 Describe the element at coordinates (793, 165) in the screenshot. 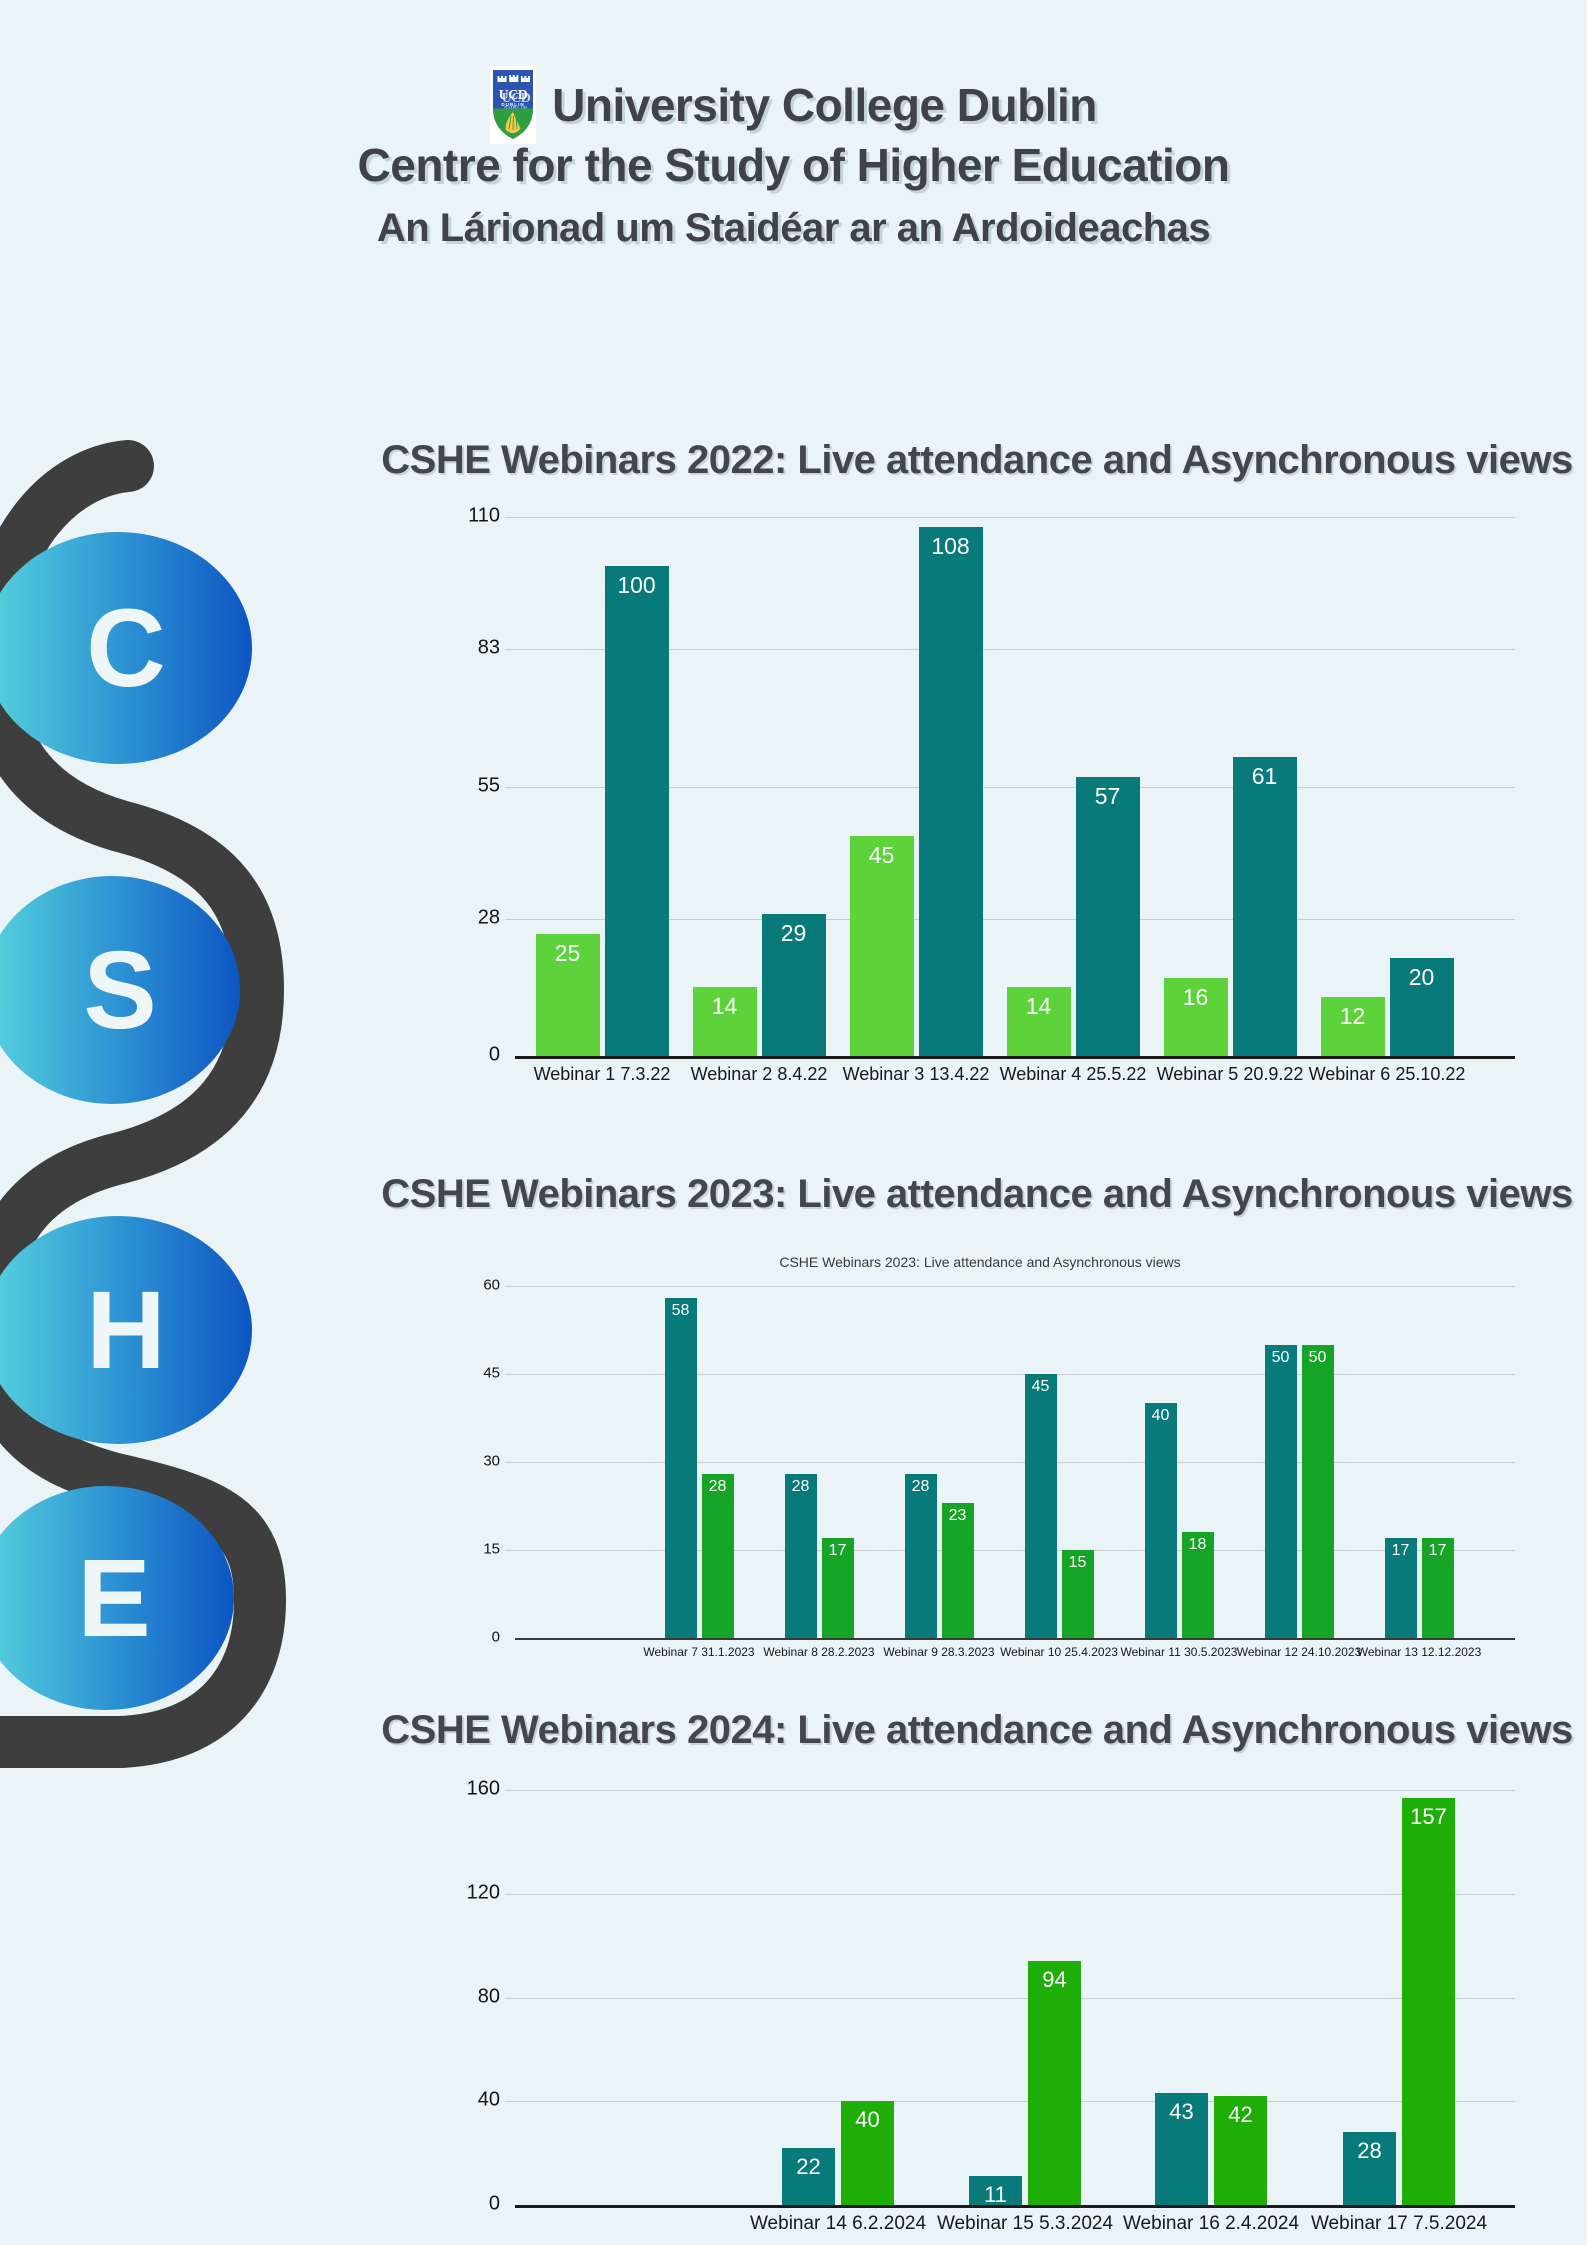

I see `centre-name: Centre for the Study of Higher Education` at that location.